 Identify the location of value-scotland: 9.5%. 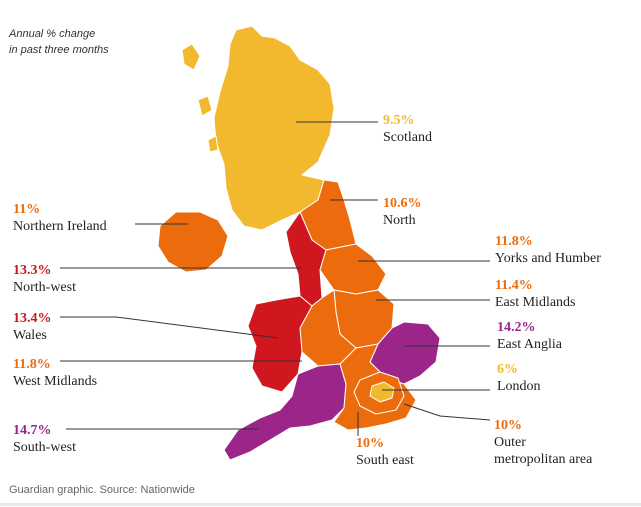
(399, 120).